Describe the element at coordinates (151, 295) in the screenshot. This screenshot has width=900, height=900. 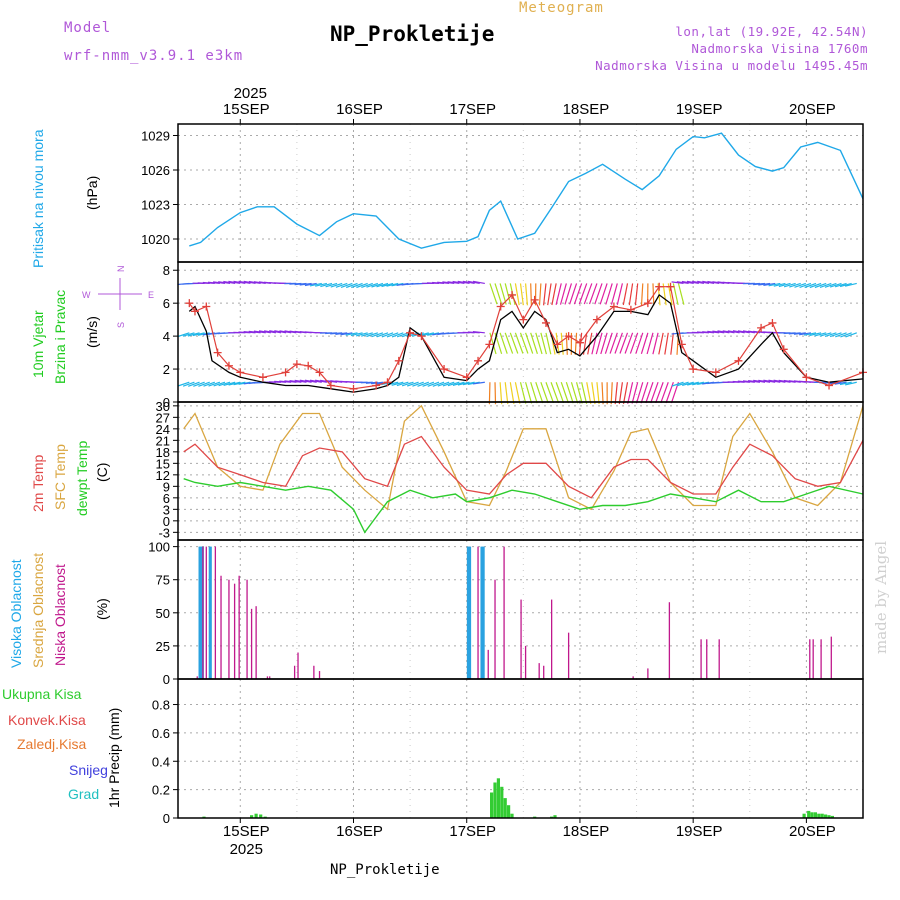
I see `compass-e: E` at that location.